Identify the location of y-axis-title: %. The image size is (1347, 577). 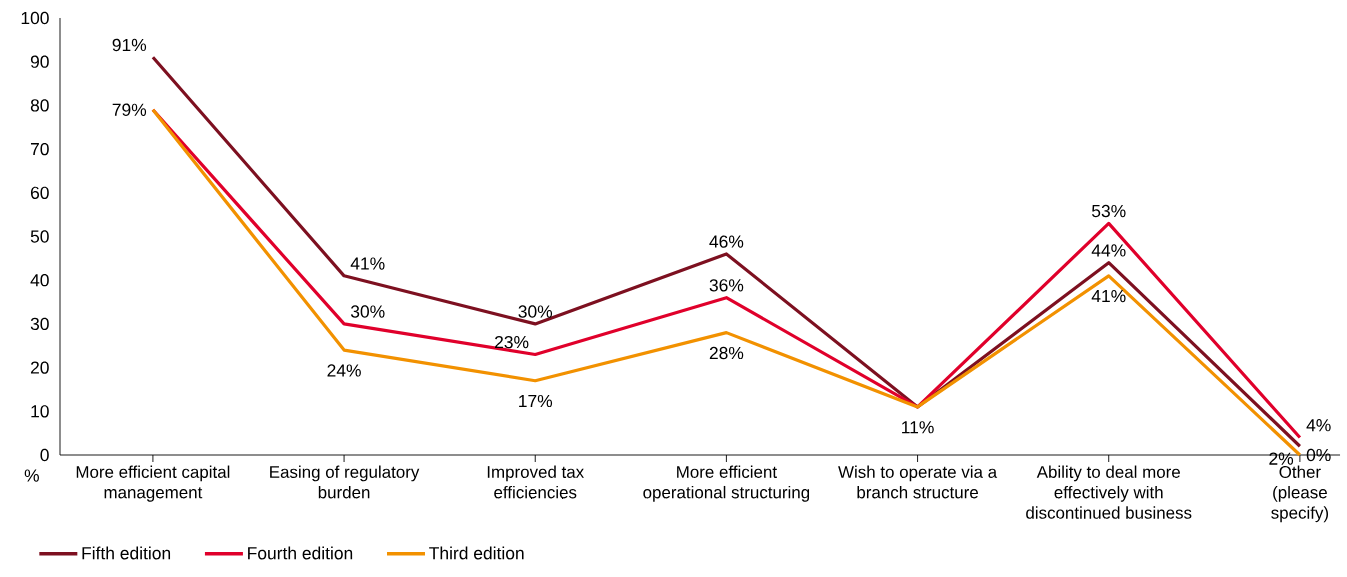
(31, 475).